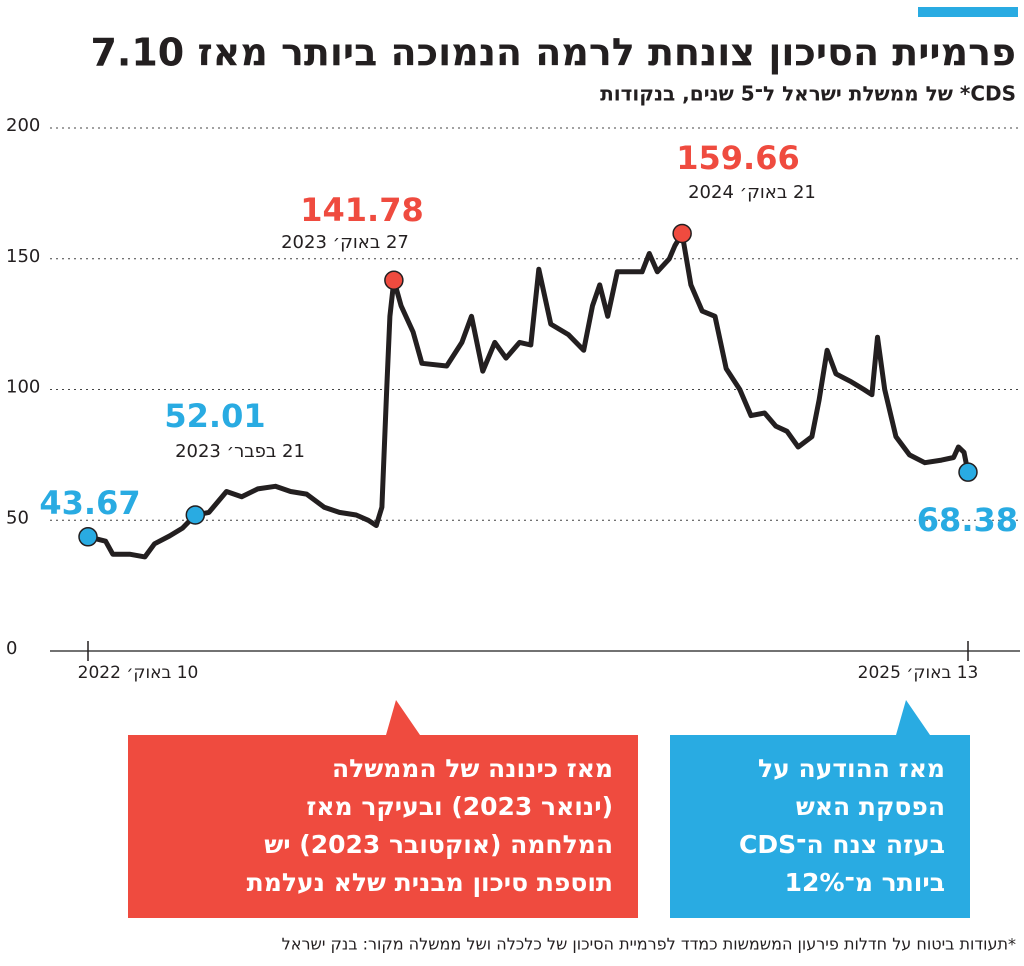 The width and height of the screenshot is (1024, 966). What do you see at coordinates (430, 882) in the screenshot?
I see `callout-text: תוספת סיכון מבנית שלא נעלמת` at bounding box center [430, 882].